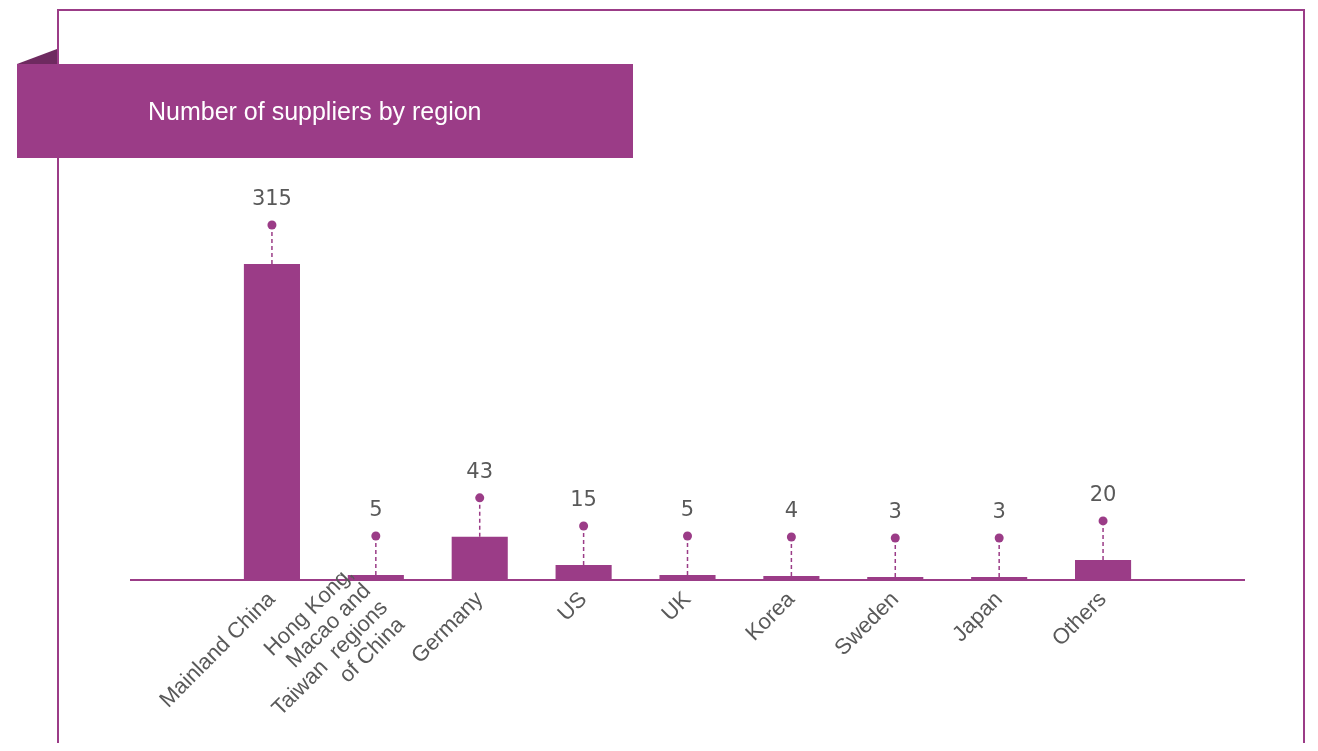 Image resolution: width=1318 pixels, height=751 pixels. I want to click on x-tick-label: US, so click(572, 606).